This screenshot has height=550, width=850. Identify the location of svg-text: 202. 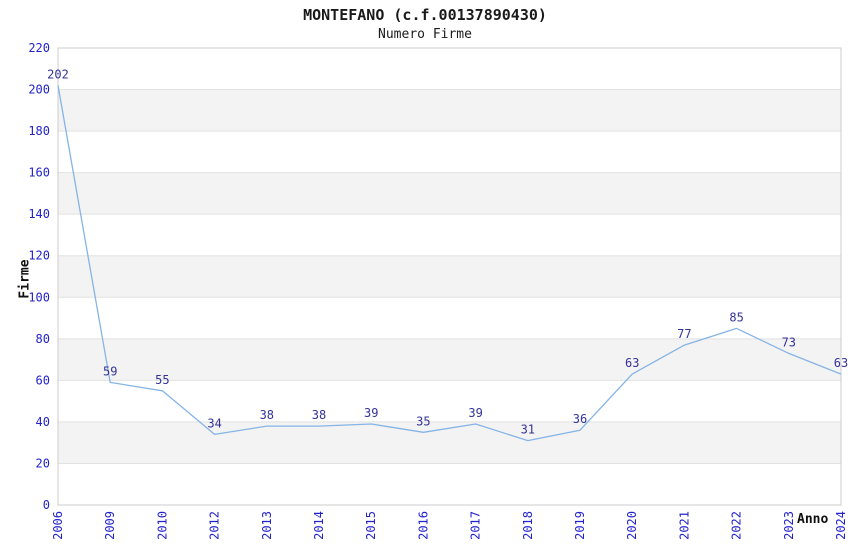
(58, 74).